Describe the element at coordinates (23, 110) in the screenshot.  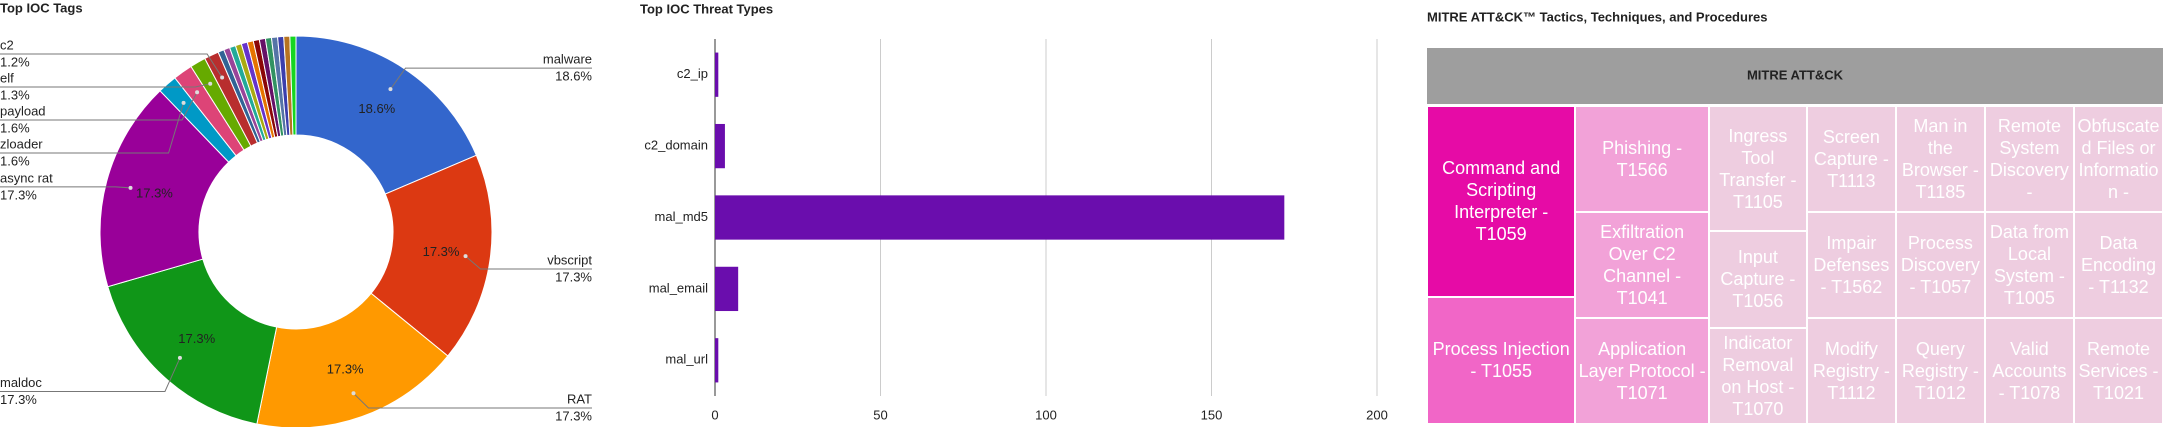
I see `legend-label: payload` at that location.